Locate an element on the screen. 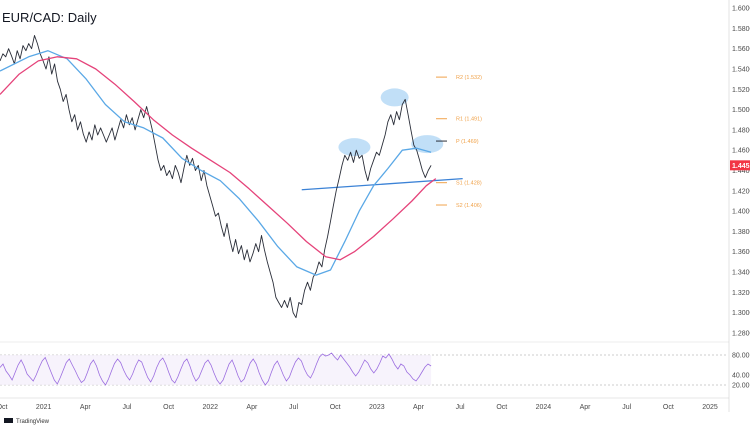 Image resolution: width=750 pixels, height=430 pixels. pivot-level-label: S2 (1.406) is located at coordinates (469, 206).